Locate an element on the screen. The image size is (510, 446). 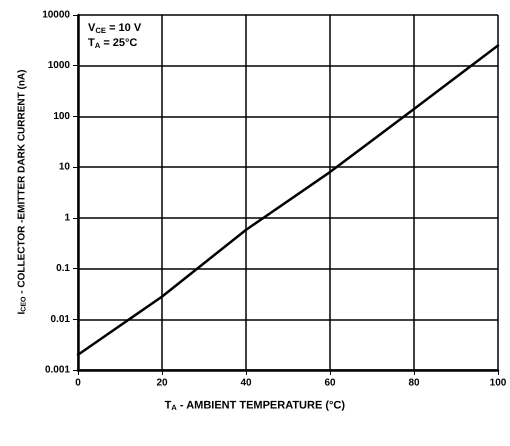
x-tick-label: 40 is located at coordinates (246, 383).